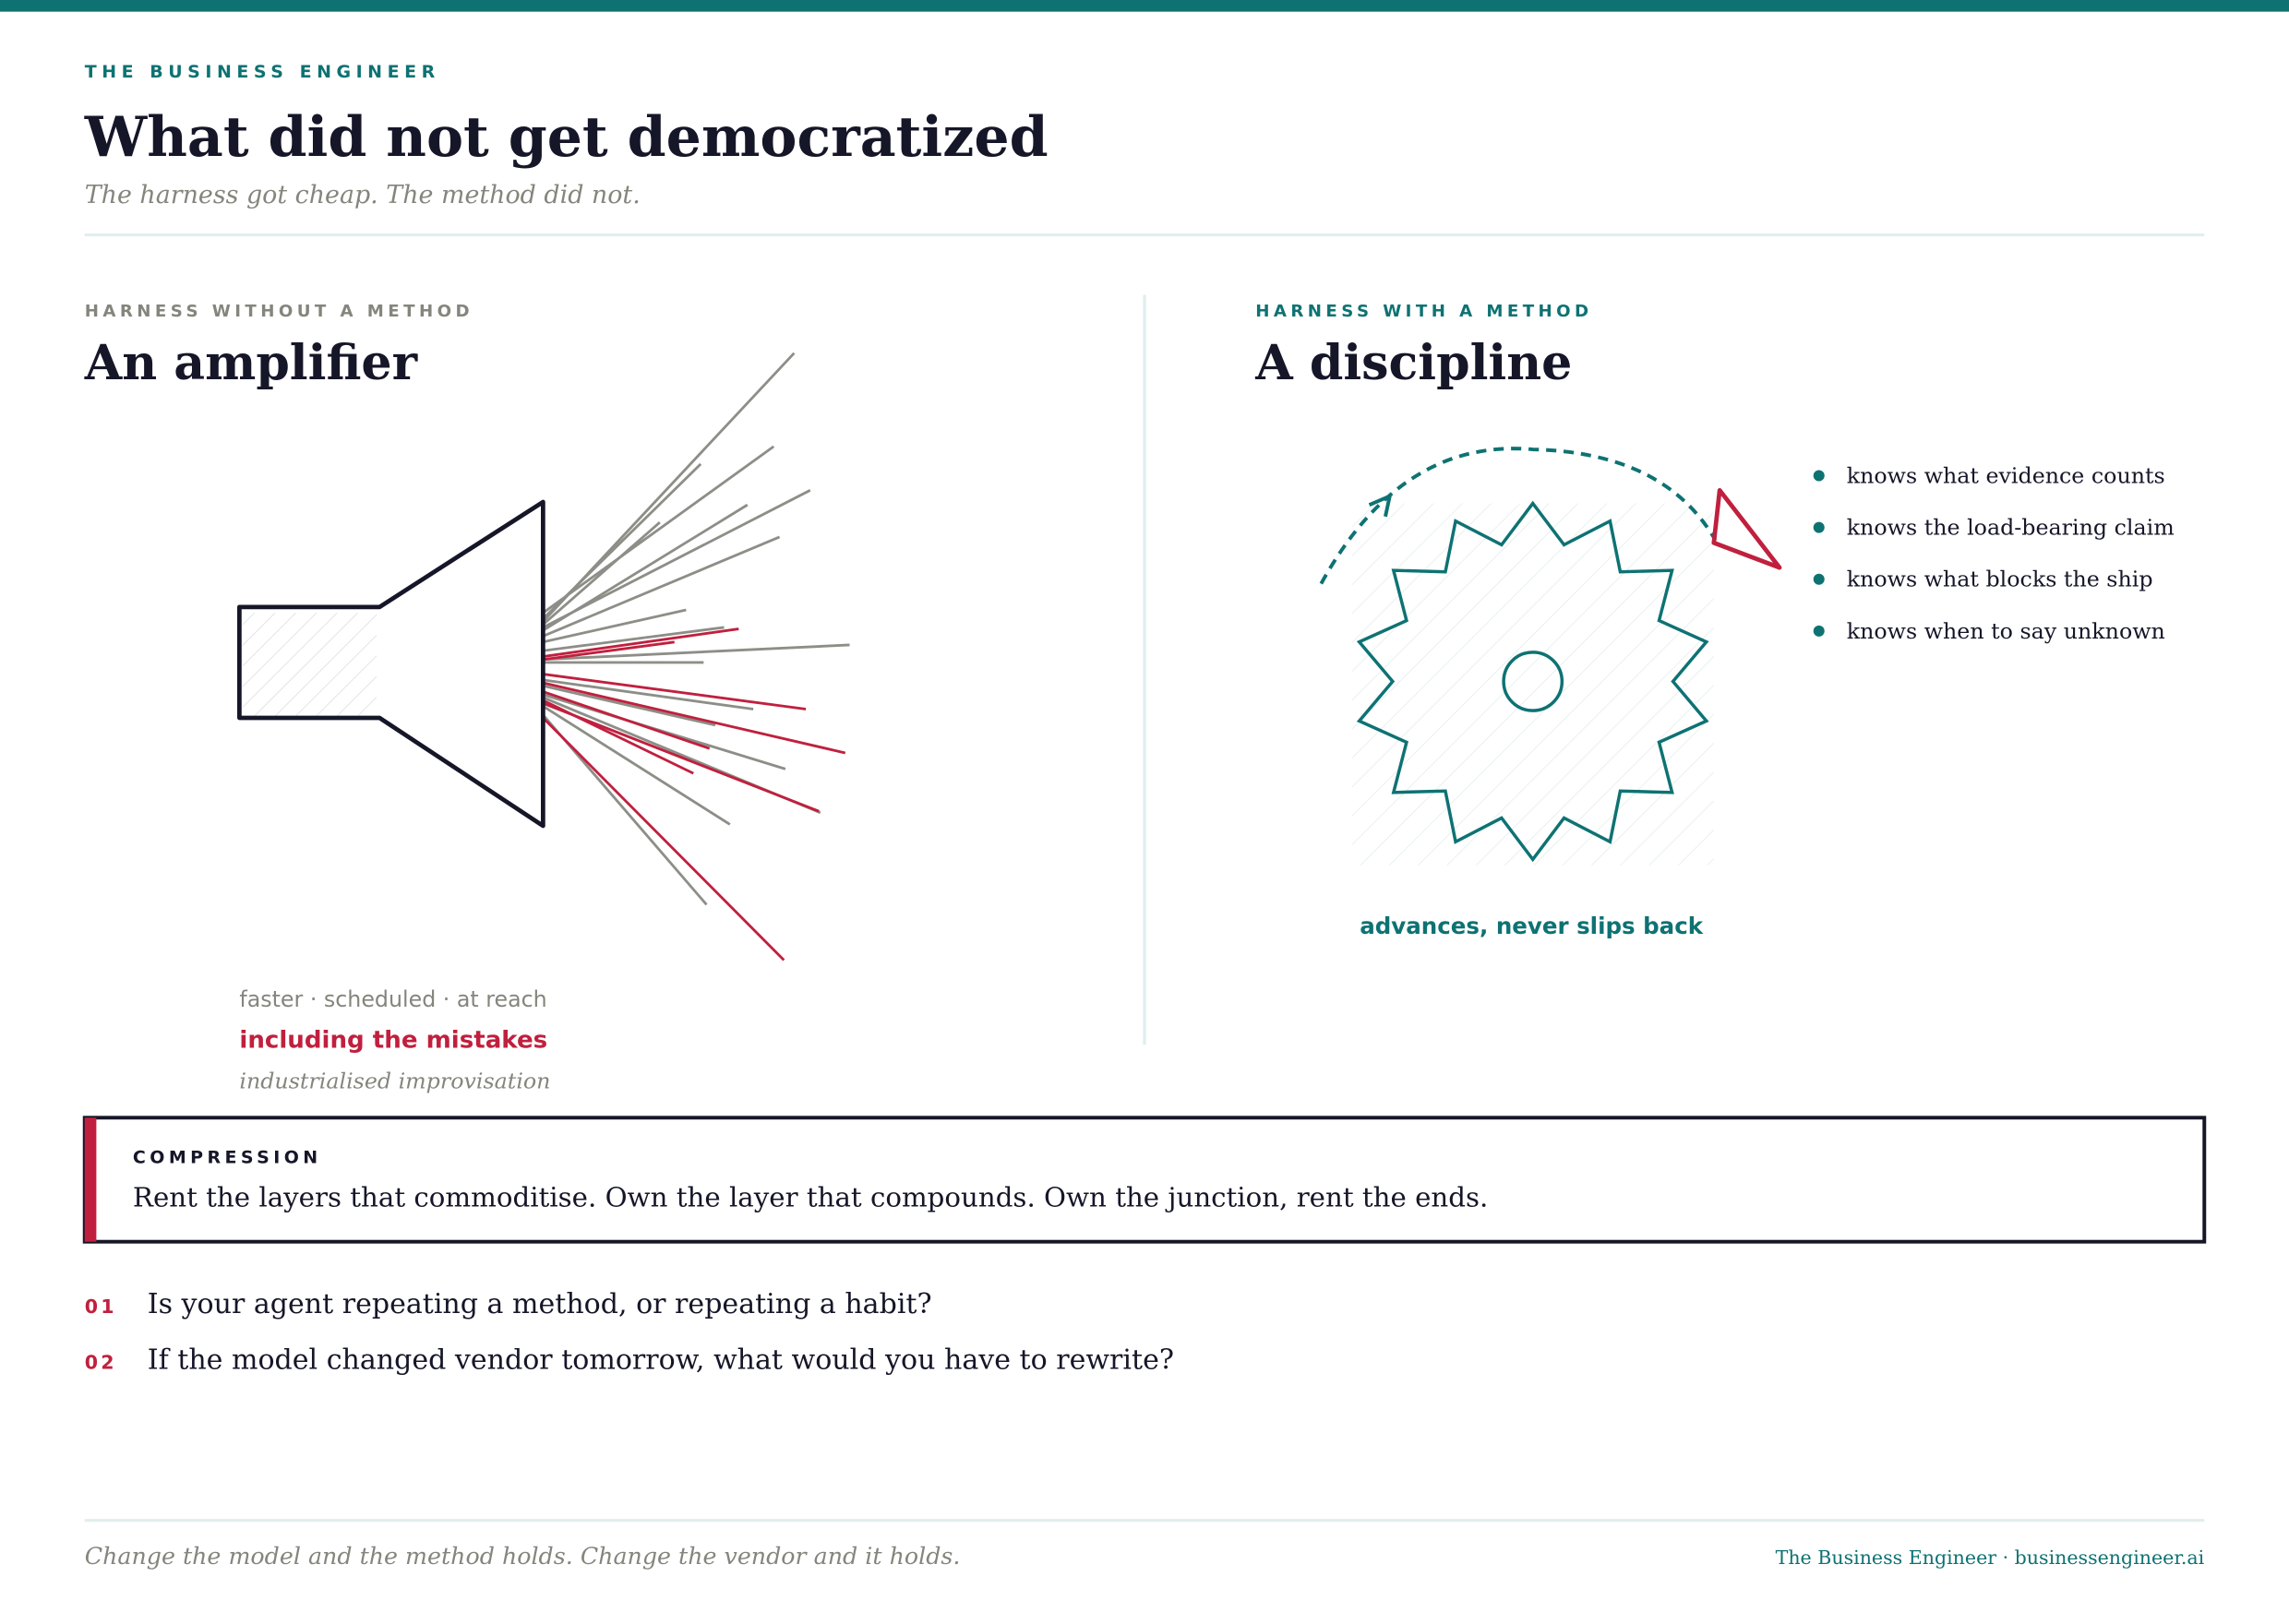  What do you see at coordinates (1144, 6) in the screenshot?
I see `top-bar` at bounding box center [1144, 6].